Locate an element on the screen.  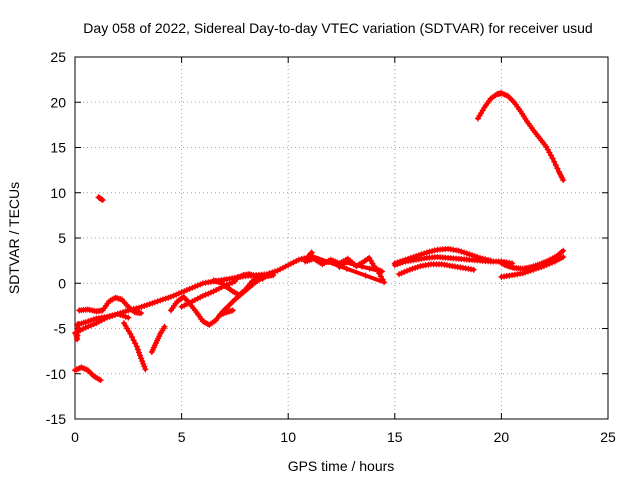
series-track-outlier is located at coordinates (100, 198).